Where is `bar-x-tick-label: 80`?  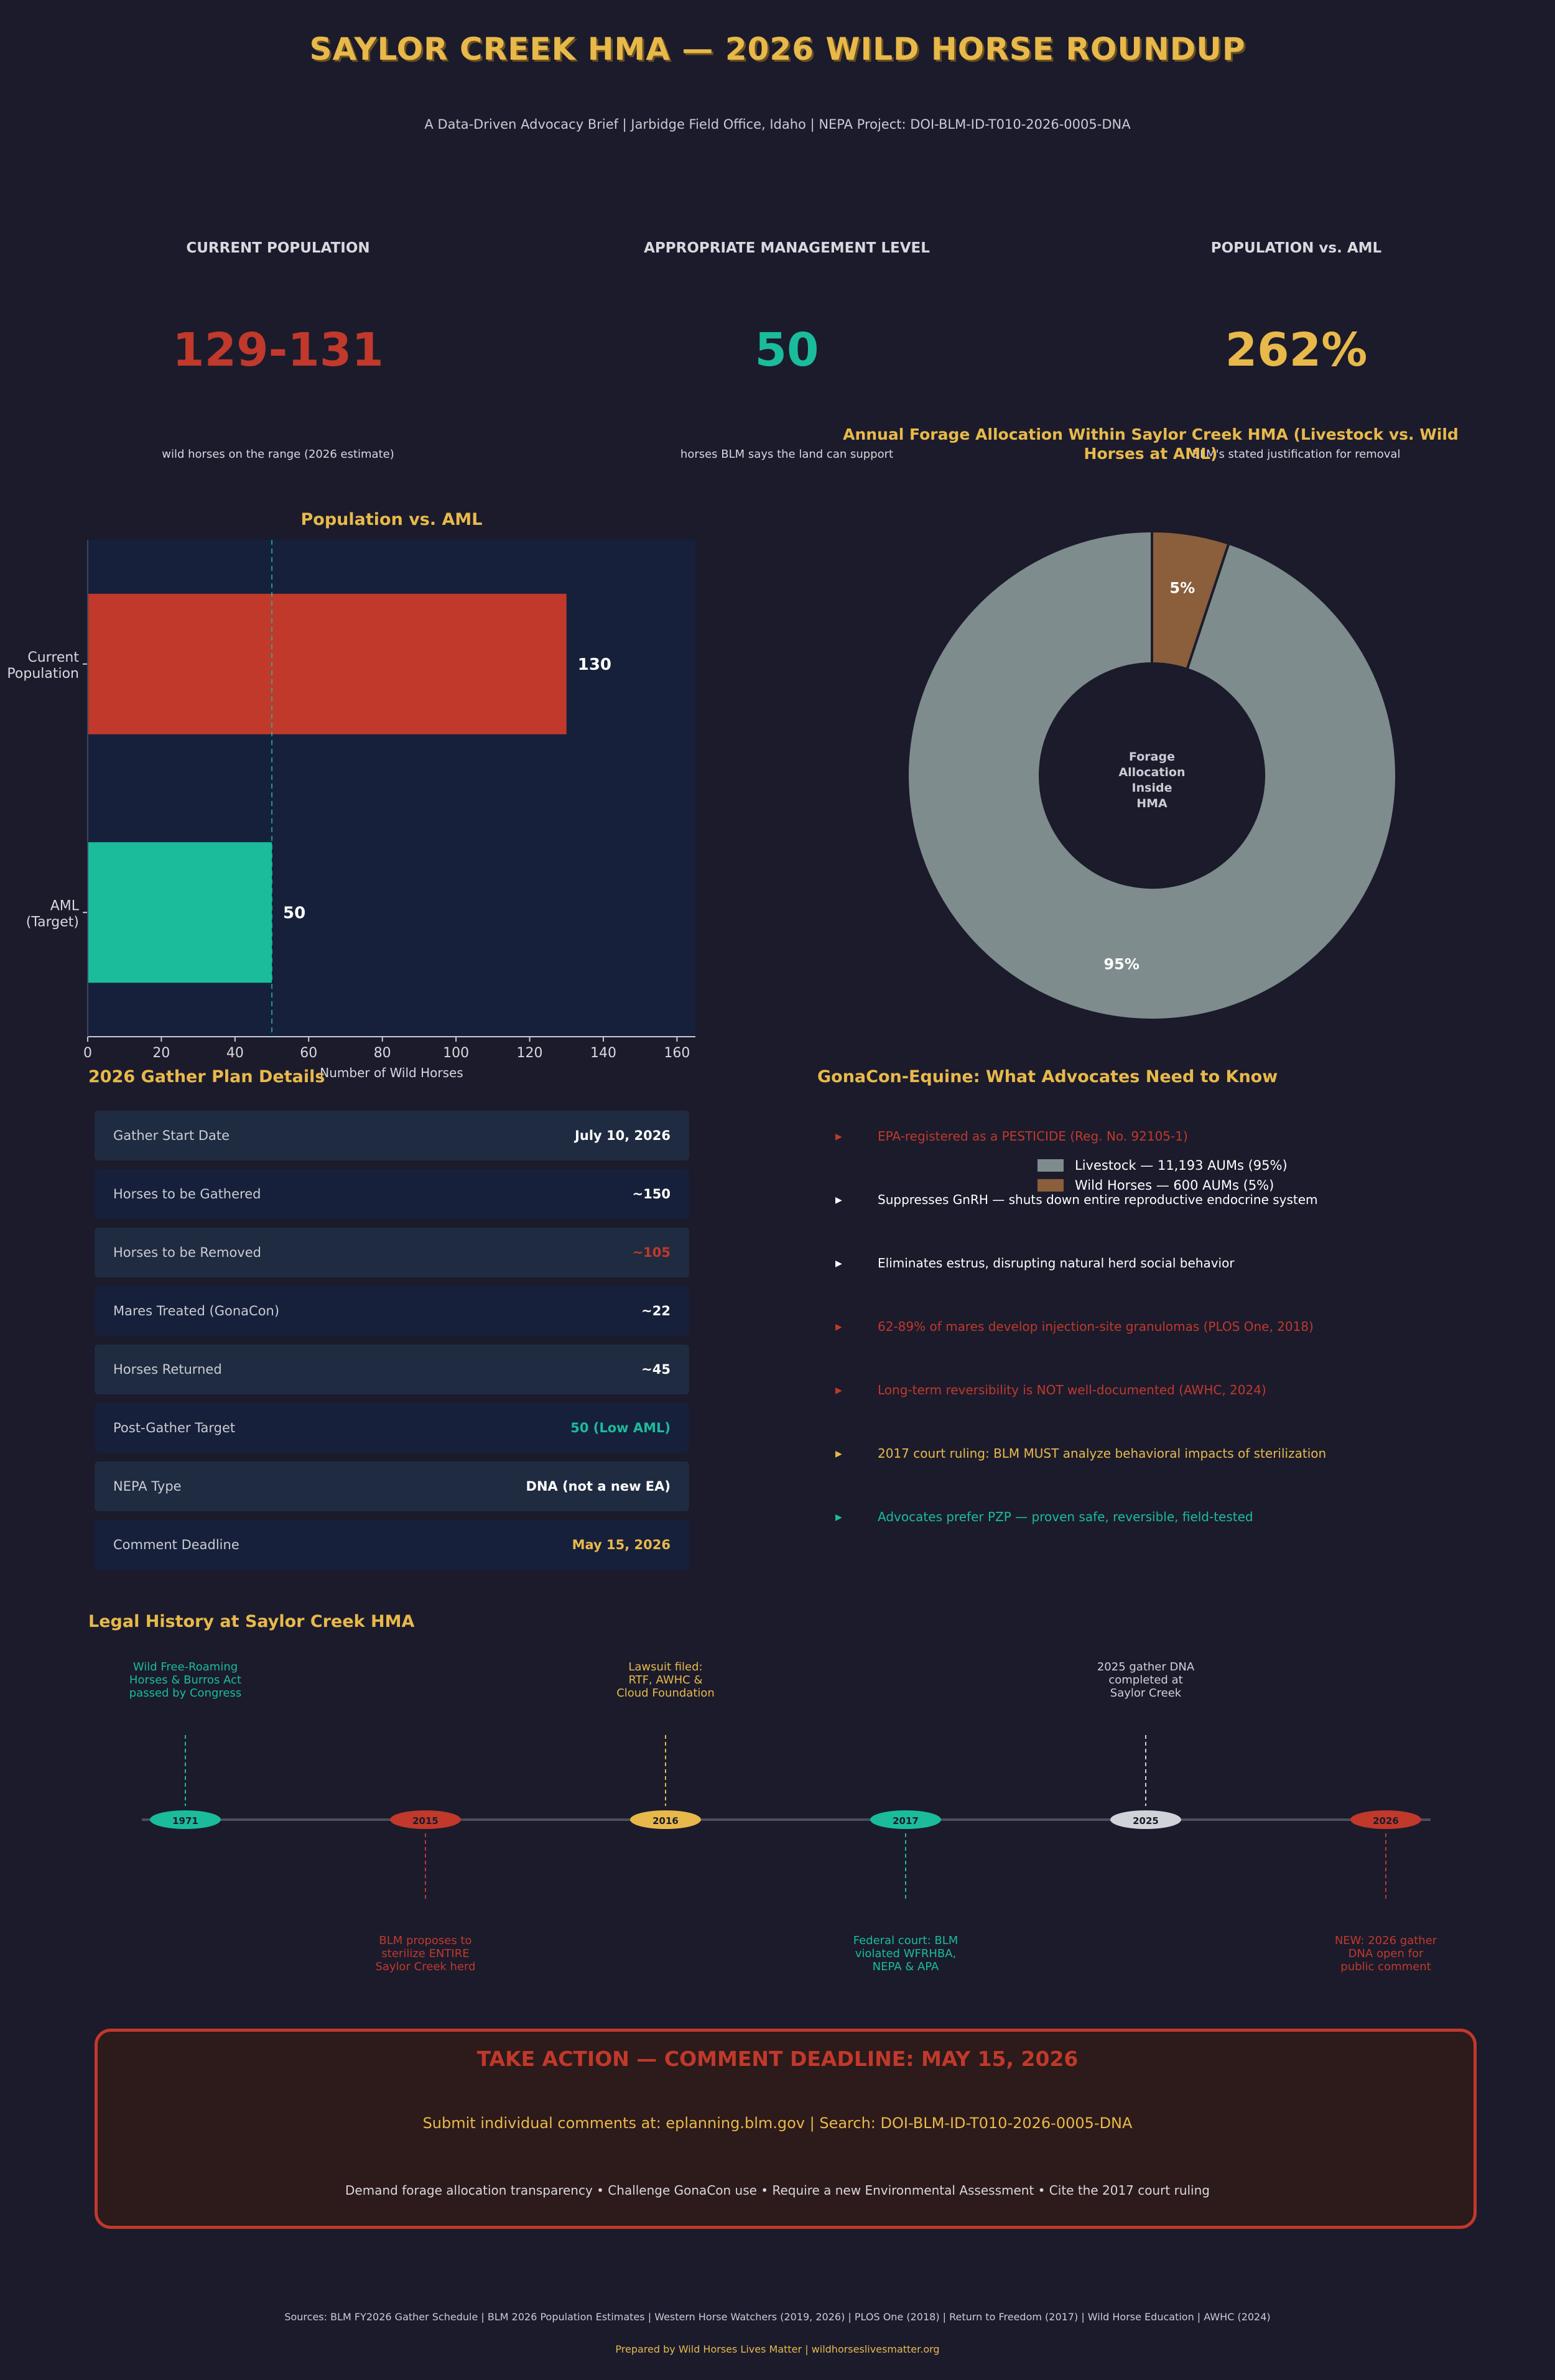 bar-x-tick-label: 80 is located at coordinates (382, 1053).